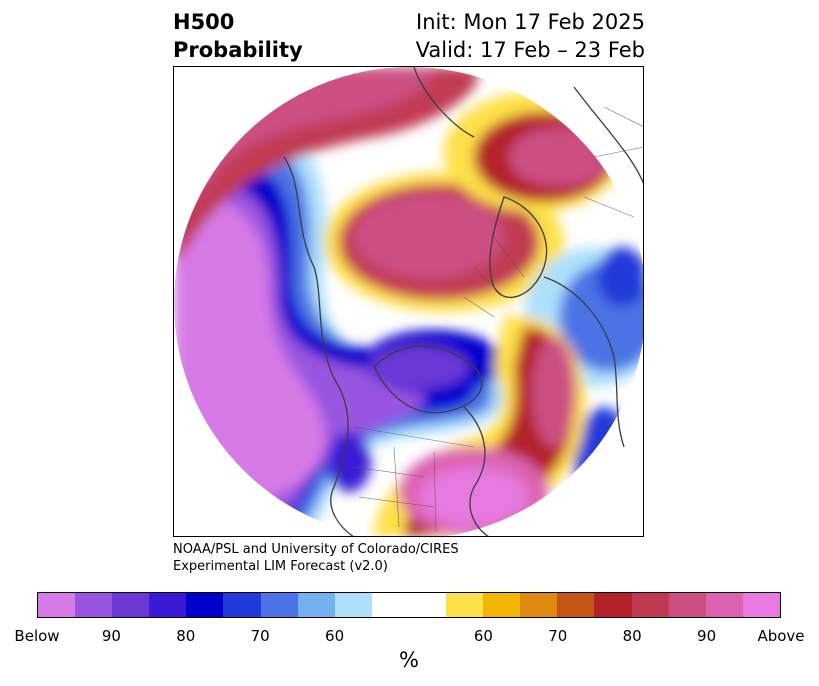 The height and width of the screenshot is (686, 819). Describe the element at coordinates (613, 162) in the screenshot. I see `border-asia` at that location.